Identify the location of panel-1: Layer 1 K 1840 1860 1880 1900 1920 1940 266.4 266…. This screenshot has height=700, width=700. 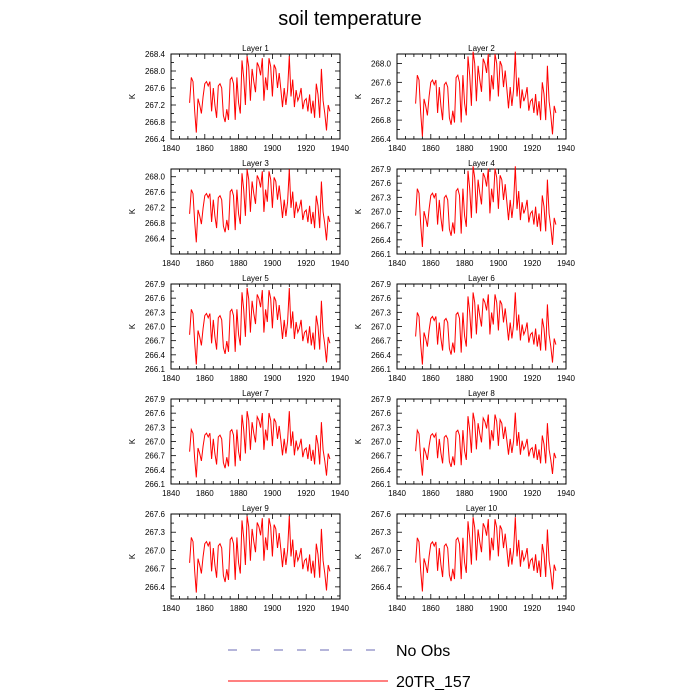
(238, 98).